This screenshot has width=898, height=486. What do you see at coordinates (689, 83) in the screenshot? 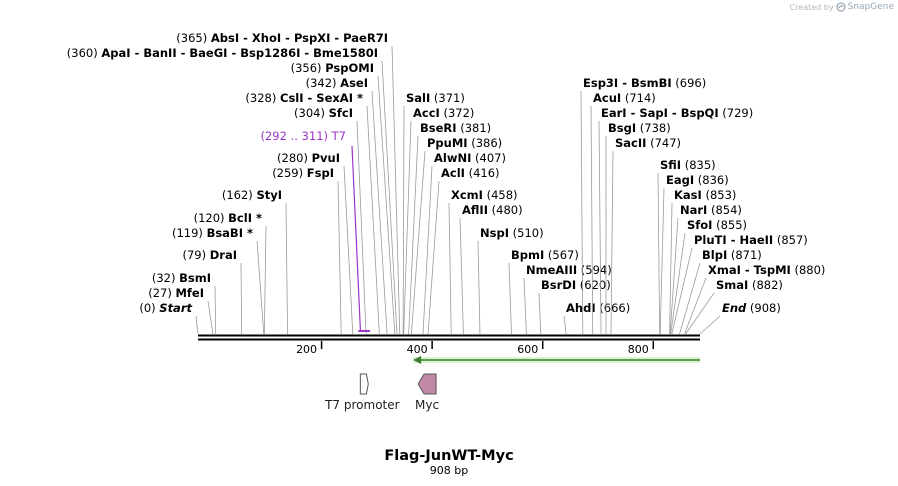
I see `site-position: (696)` at bounding box center [689, 83].